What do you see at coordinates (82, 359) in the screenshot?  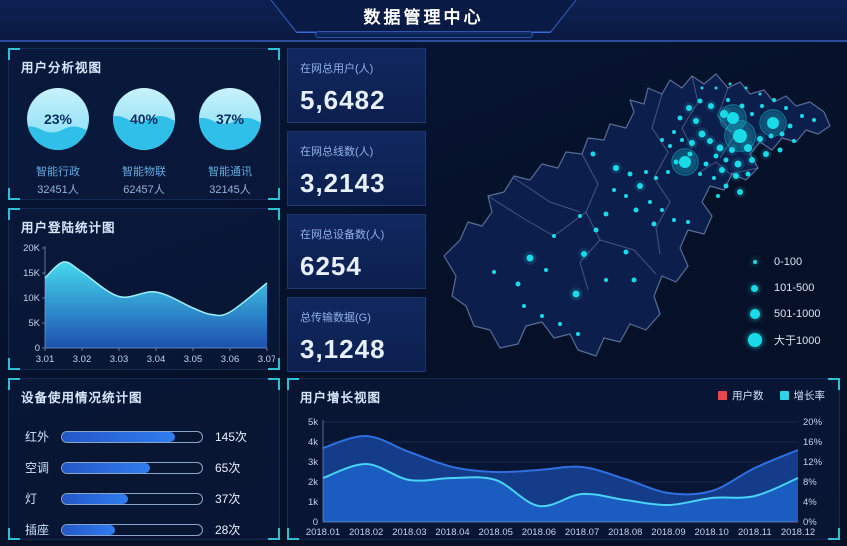 I see `svg-text: 3.02` at bounding box center [82, 359].